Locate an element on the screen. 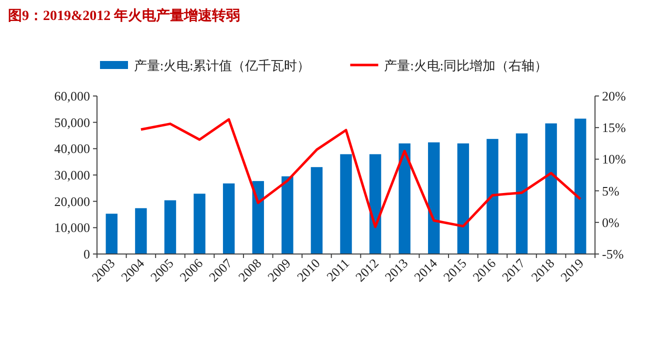  y2-tick-label: 15% is located at coordinates (614, 128).